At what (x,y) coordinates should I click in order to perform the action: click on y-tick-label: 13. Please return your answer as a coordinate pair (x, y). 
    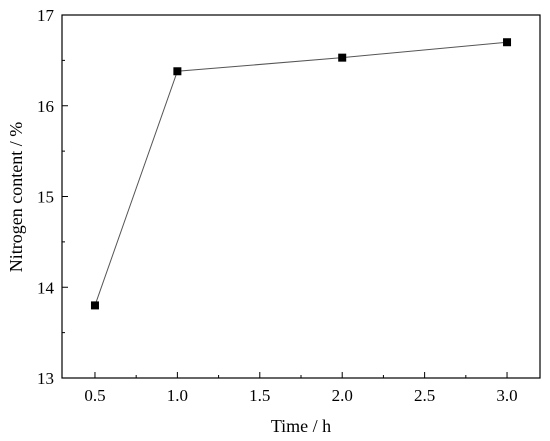
    Looking at the image, I should click on (45, 378).